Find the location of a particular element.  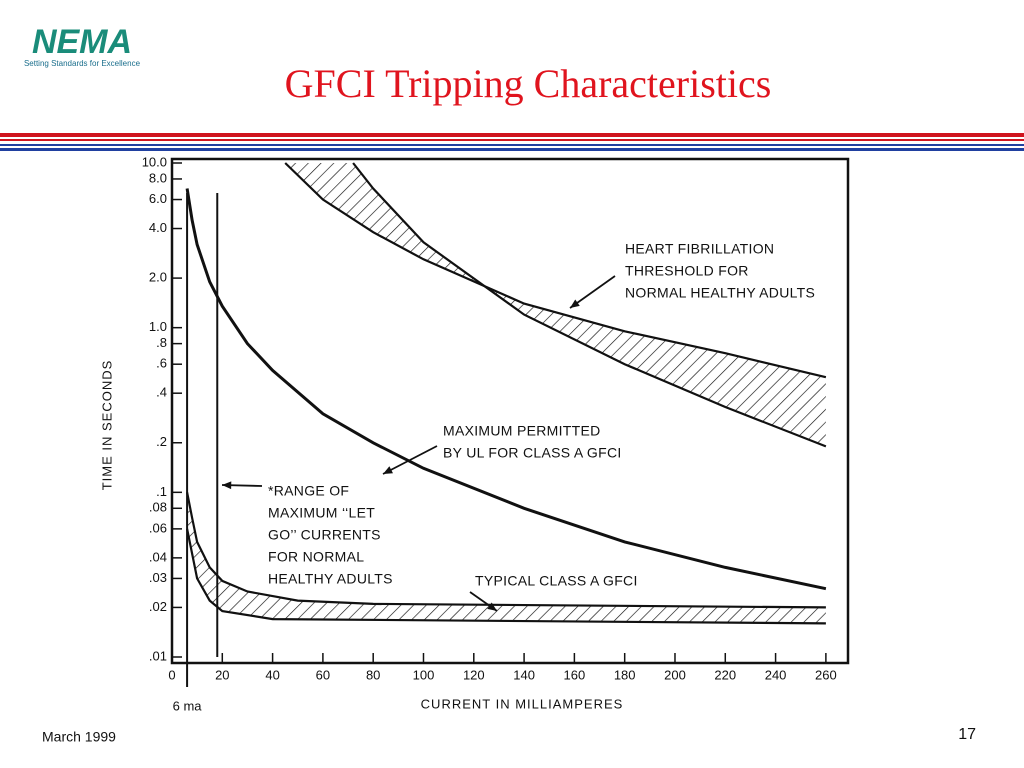

x-tick-label: 40 is located at coordinates (272, 674).